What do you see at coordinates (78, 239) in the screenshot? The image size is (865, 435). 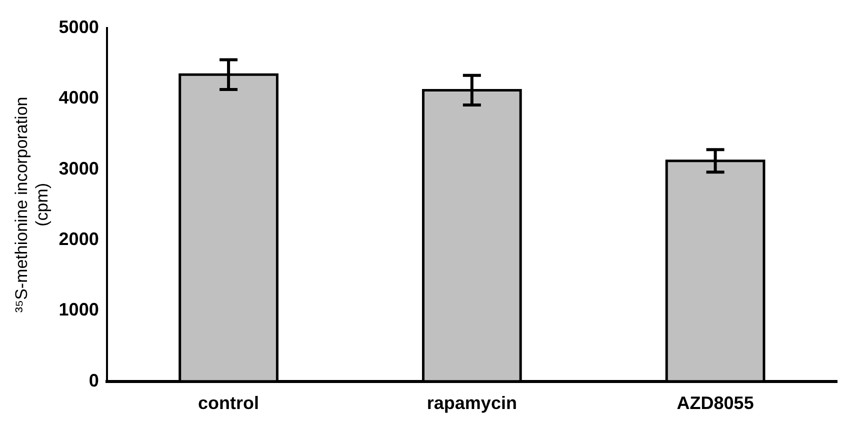 I see `y-tick-label: 2000` at bounding box center [78, 239].